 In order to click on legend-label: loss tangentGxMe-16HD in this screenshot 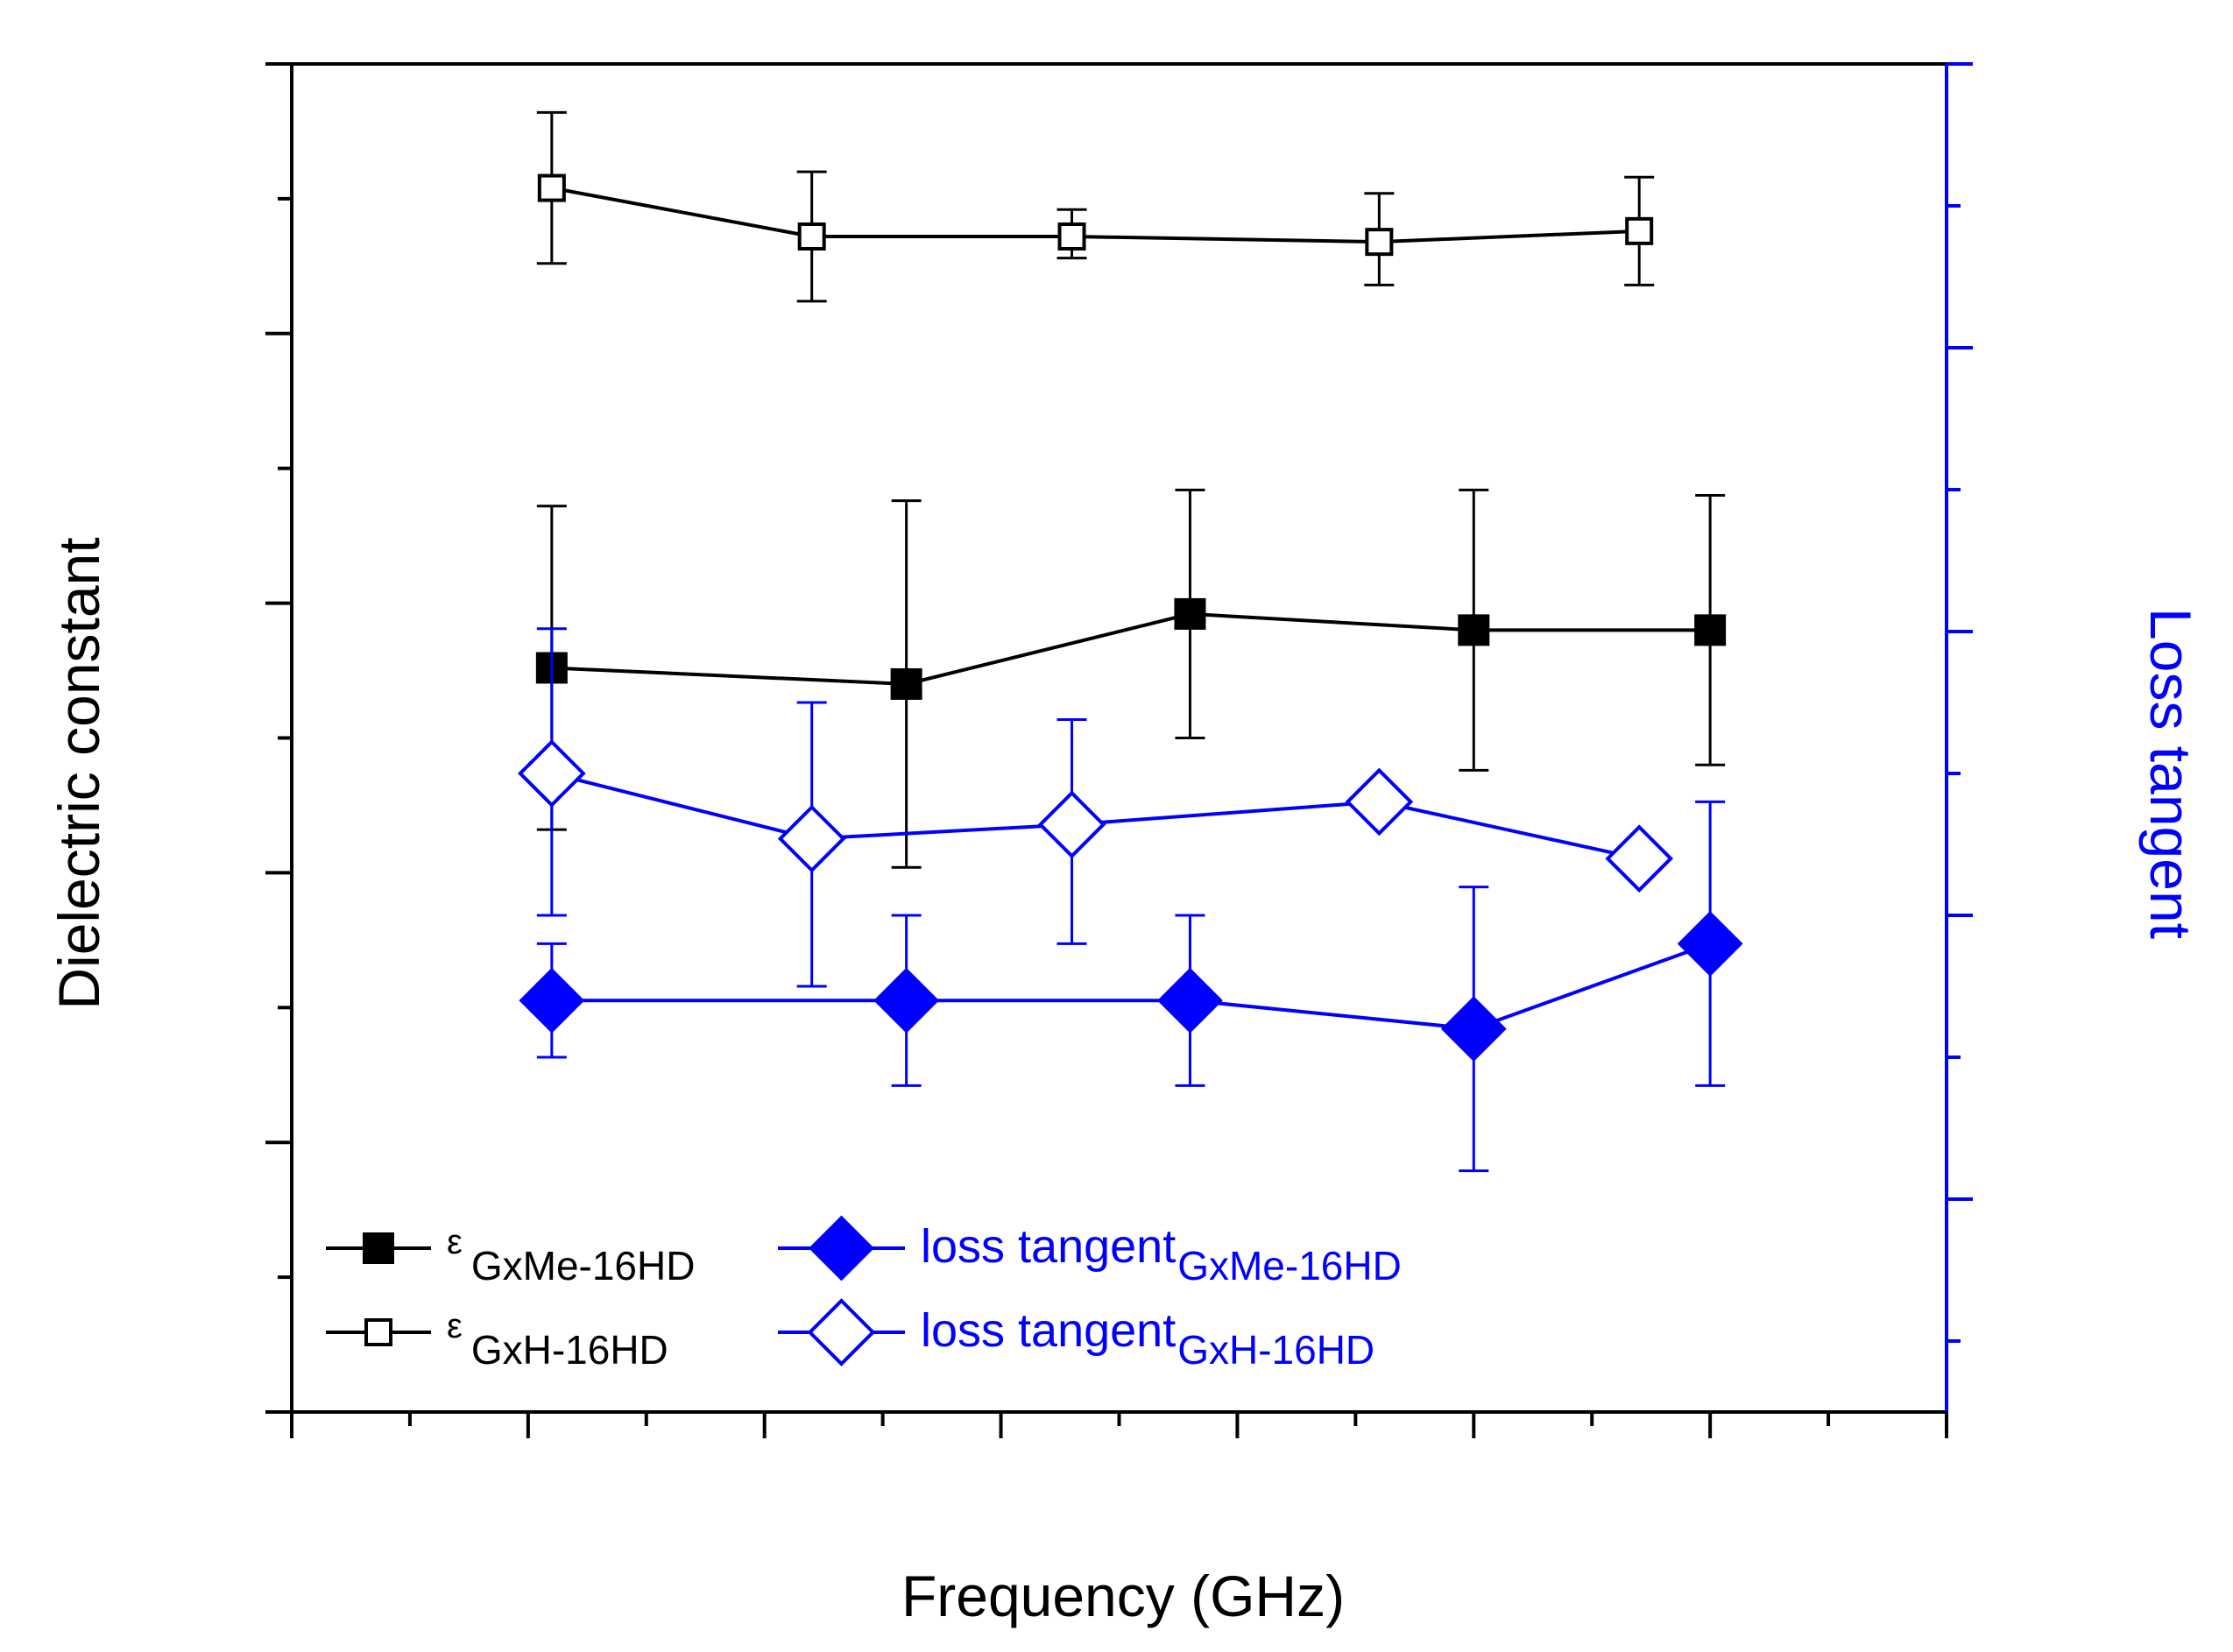, I will do `click(1161, 1254)`.